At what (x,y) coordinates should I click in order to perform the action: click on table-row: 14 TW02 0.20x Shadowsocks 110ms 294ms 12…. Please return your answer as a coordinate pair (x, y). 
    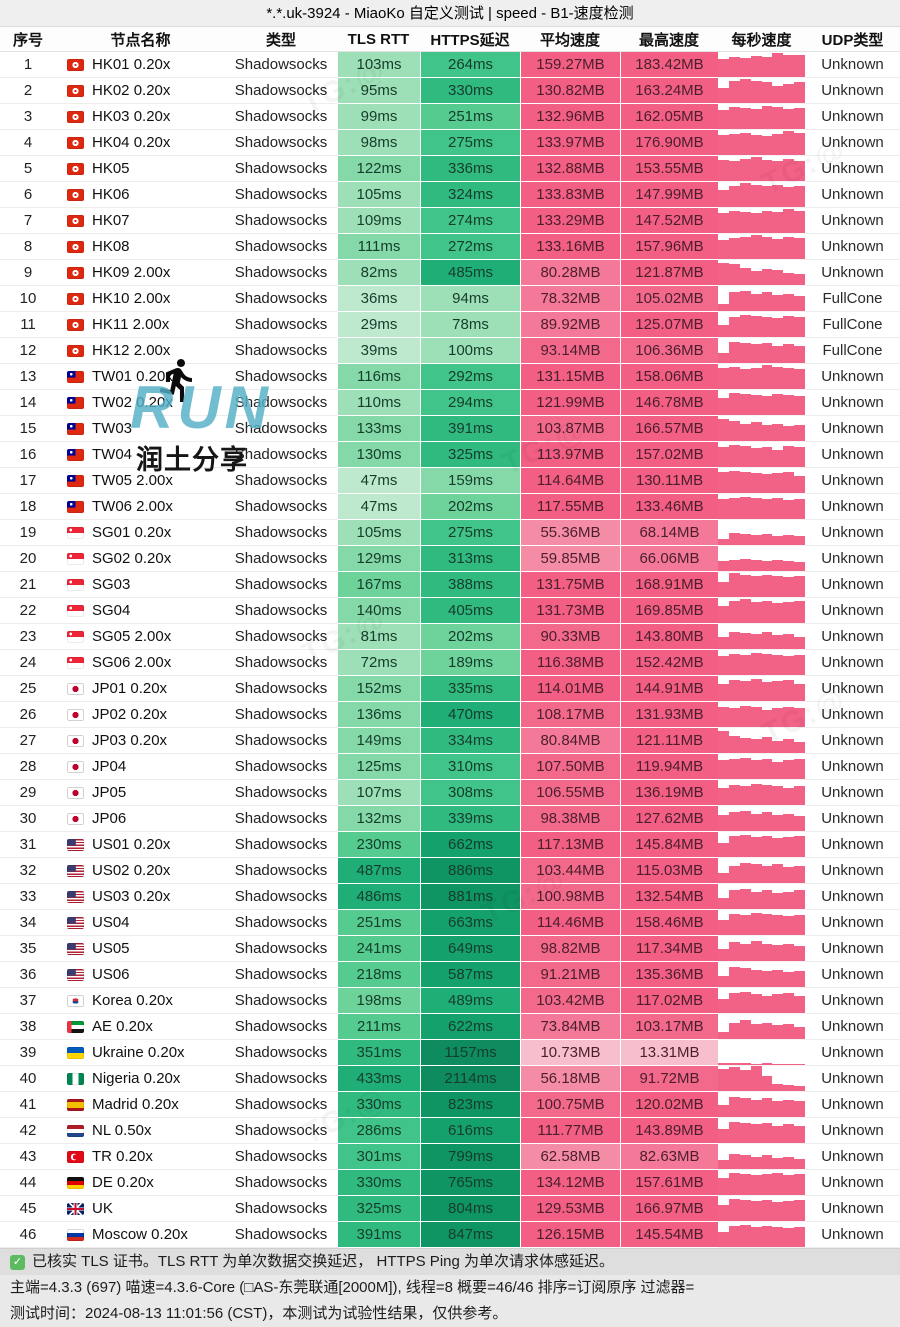
    Looking at the image, I should click on (450, 403).